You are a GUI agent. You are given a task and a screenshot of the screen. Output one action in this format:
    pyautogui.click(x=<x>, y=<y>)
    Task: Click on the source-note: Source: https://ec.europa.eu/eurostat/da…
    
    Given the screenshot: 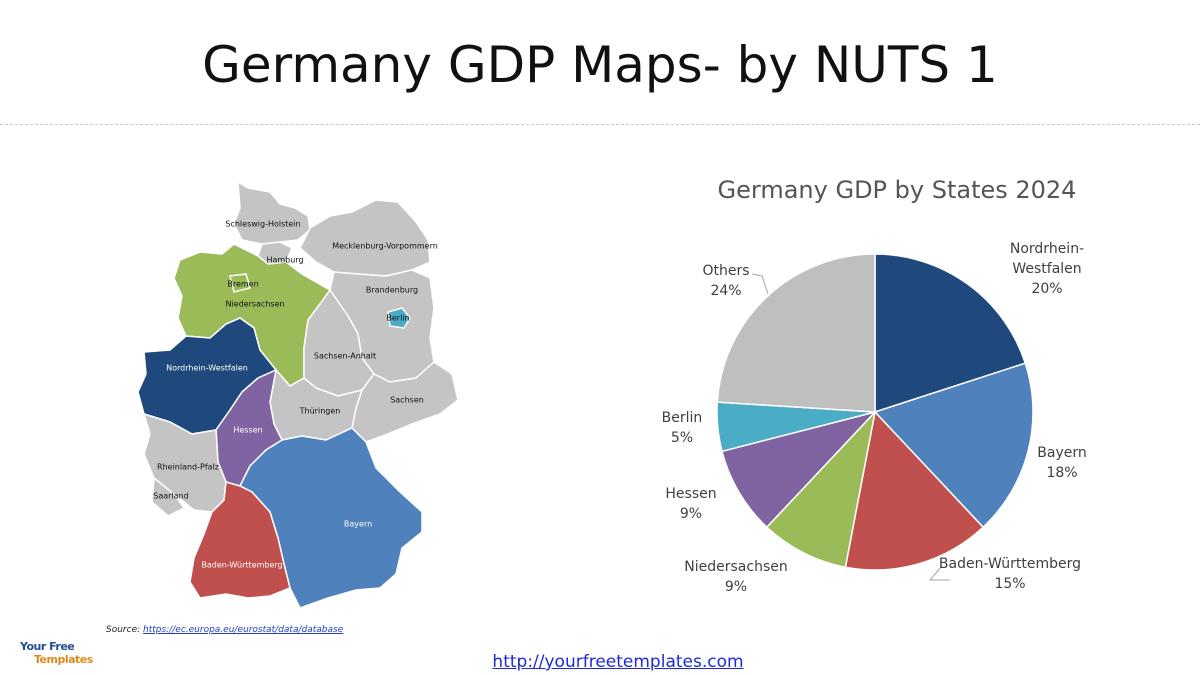 What is the action you would take?
    pyautogui.click(x=224, y=630)
    